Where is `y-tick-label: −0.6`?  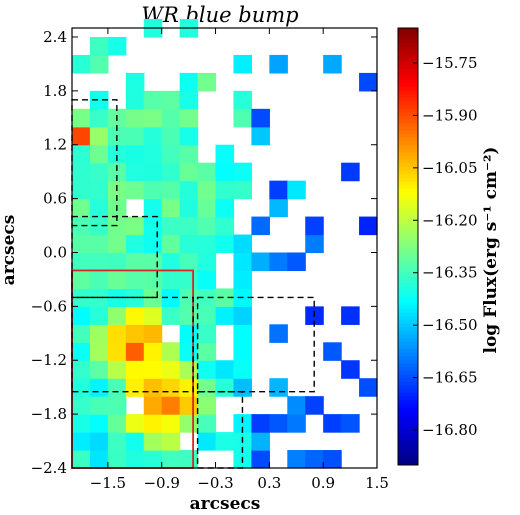 y-tick-label: −0.6 is located at coordinates (49, 306).